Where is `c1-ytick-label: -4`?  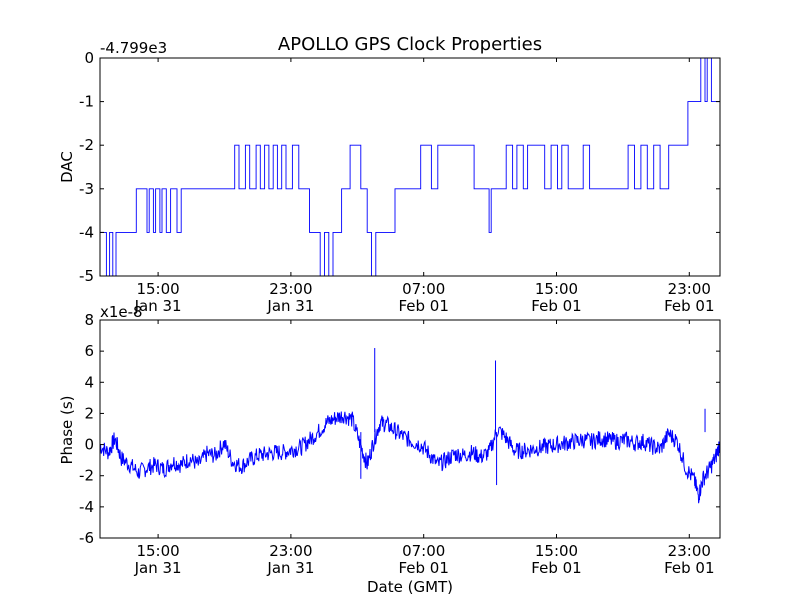
c1-ytick-label: -4 is located at coordinates (86, 507).